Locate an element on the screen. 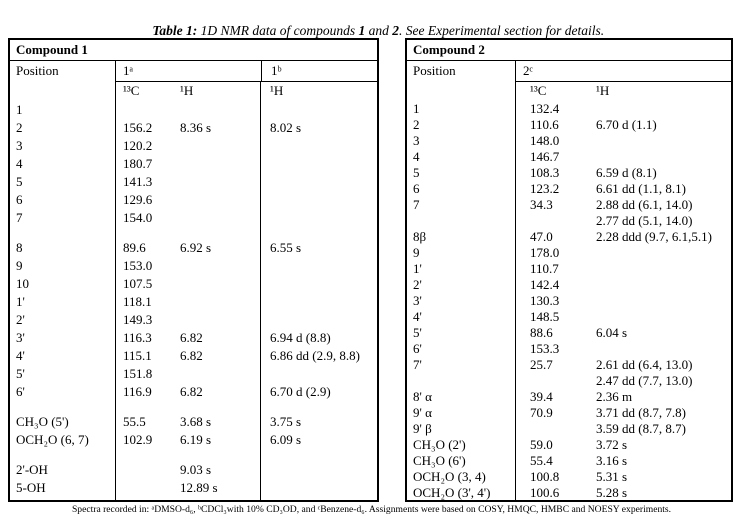 This screenshot has width=743, height=527. table-row: 6 129.6 is located at coordinates (193, 200).